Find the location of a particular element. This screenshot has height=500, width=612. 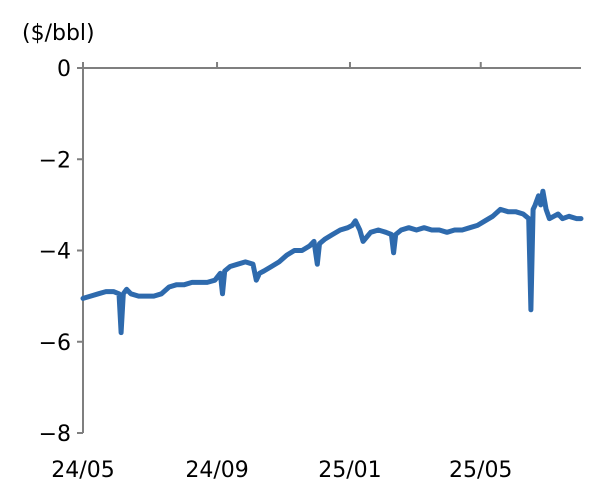

x-tick-label: 25/05 is located at coordinates (480, 470).